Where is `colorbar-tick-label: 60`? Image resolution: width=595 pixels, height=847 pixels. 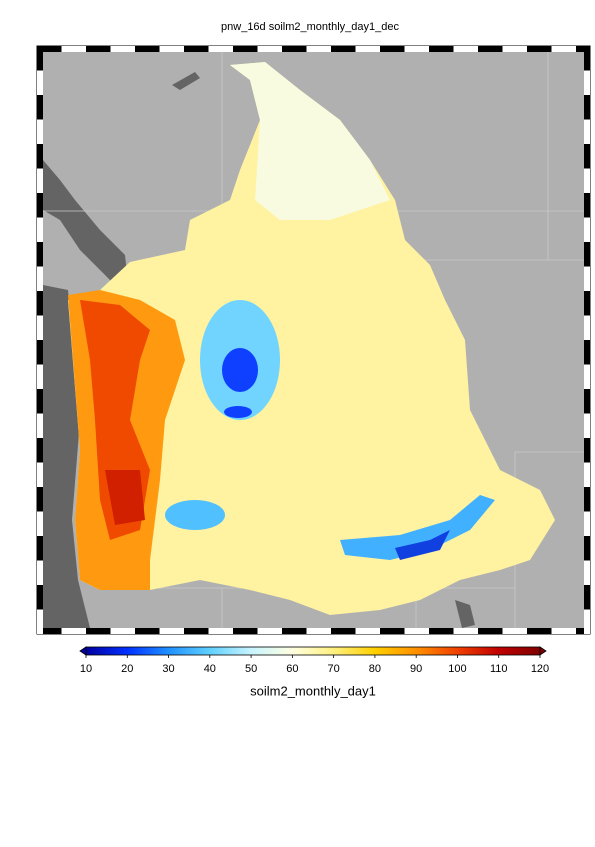
colorbar-tick-label: 60 is located at coordinates (292, 669).